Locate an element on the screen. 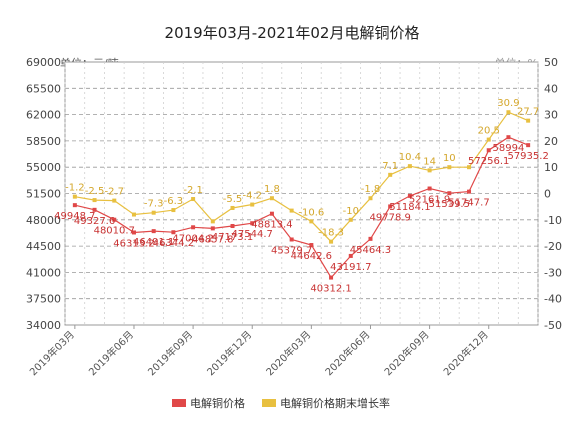  price-data-label: 46313.2 is located at coordinates (133, 243).